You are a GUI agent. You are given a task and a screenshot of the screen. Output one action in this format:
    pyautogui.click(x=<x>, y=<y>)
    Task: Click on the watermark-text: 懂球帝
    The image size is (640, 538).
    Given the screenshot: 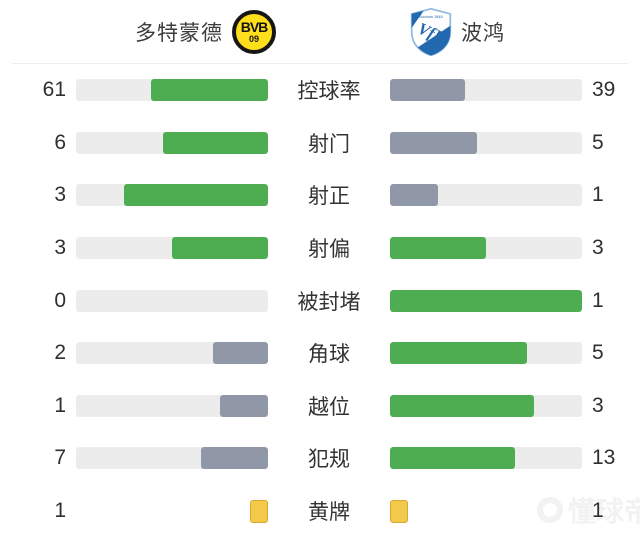 What is the action you would take?
    pyautogui.click(x=603, y=511)
    